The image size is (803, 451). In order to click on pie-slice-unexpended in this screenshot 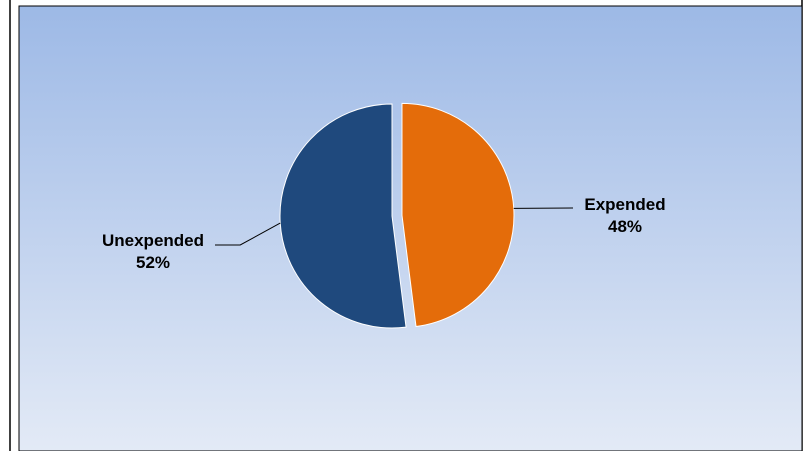, I will do `click(343, 216)`.